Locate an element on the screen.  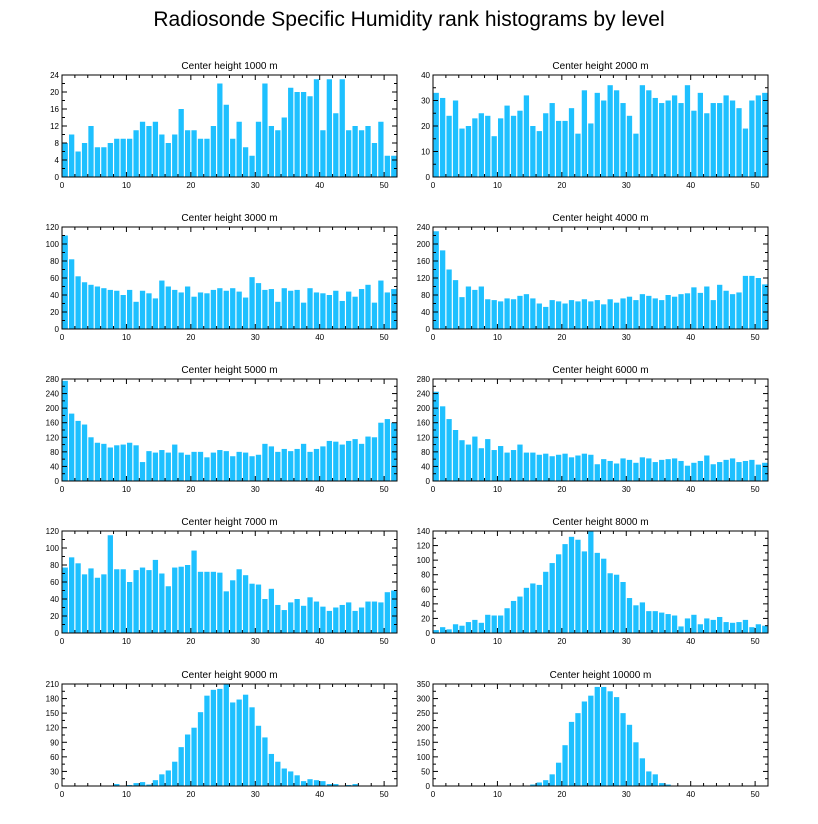
x-tick-label: 40 is located at coordinates (319, 794).